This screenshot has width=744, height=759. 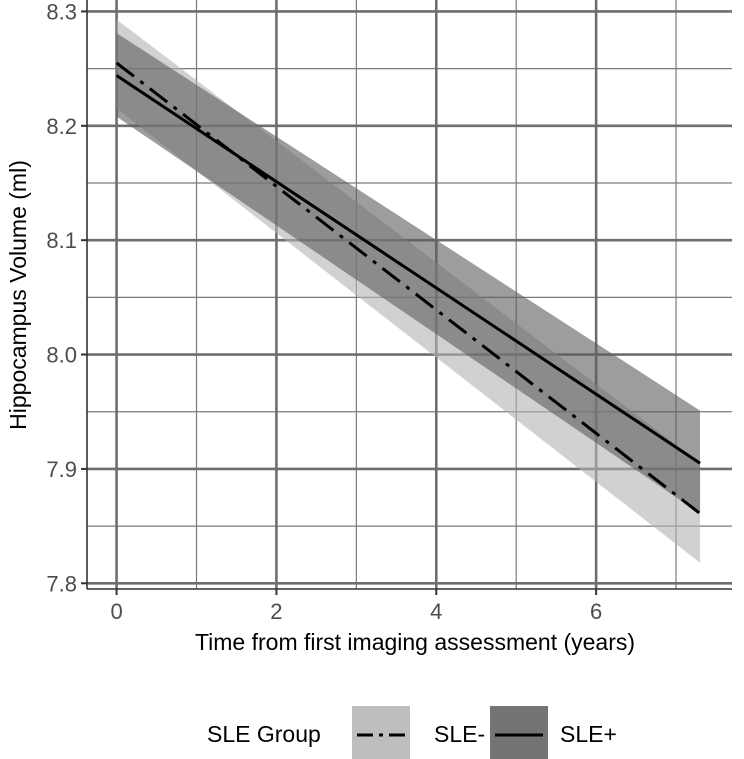 I want to click on x-axis: 0 2 4 6, so click(x=409, y=606).